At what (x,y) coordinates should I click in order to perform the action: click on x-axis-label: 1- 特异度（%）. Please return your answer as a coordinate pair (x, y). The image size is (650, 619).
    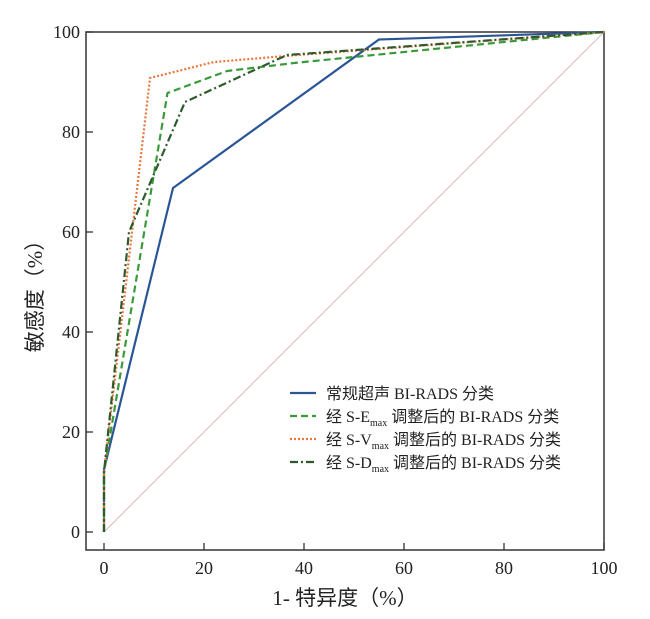
    Looking at the image, I should click on (344, 598).